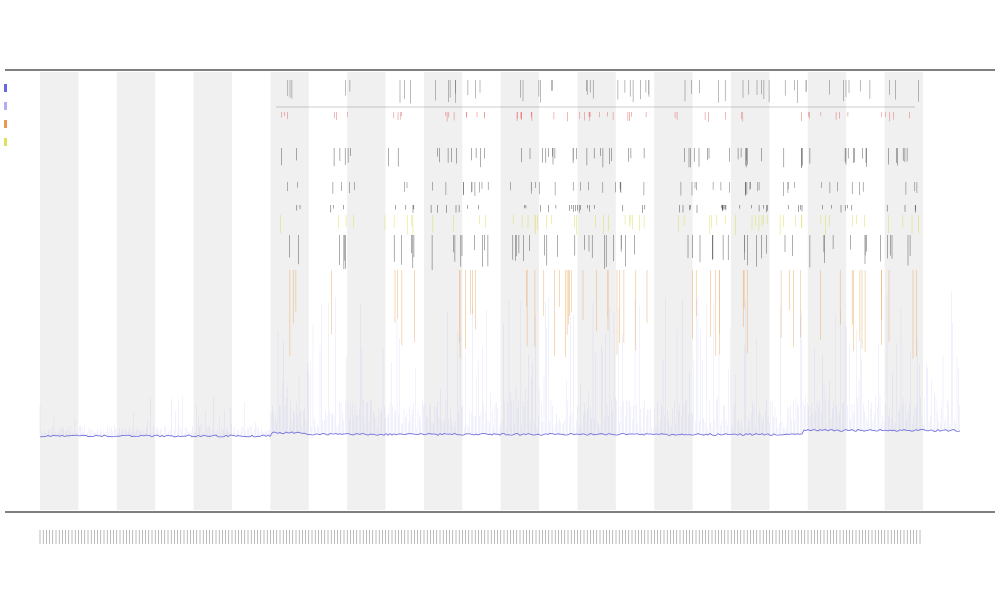  What do you see at coordinates (500, 433) in the screenshot?
I see `series-line` at bounding box center [500, 433].